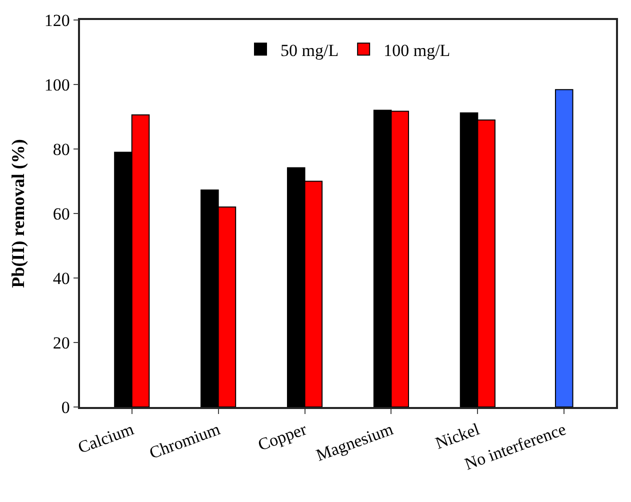 Image resolution: width=631 pixels, height=502 pixels. I want to click on y-tick-label: 40, so click(61, 278).